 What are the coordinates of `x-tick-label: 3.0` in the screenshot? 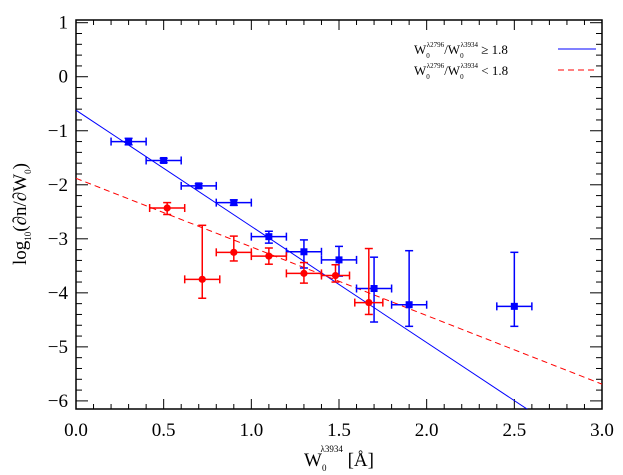 It's located at (602, 430).